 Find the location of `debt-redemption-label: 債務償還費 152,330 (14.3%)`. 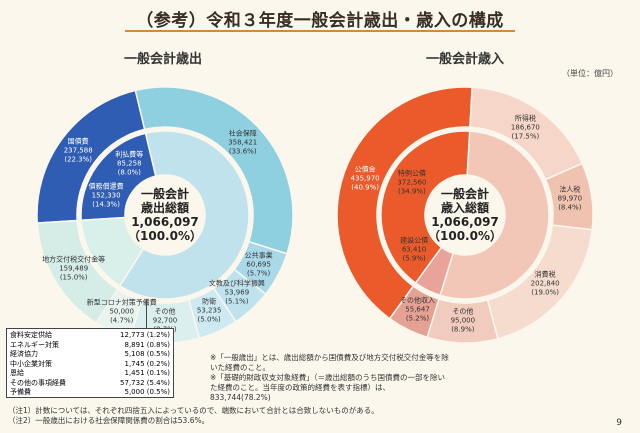

debt-redemption-label: 債務償還費 152,330 (14.3%) is located at coordinates (106, 195).